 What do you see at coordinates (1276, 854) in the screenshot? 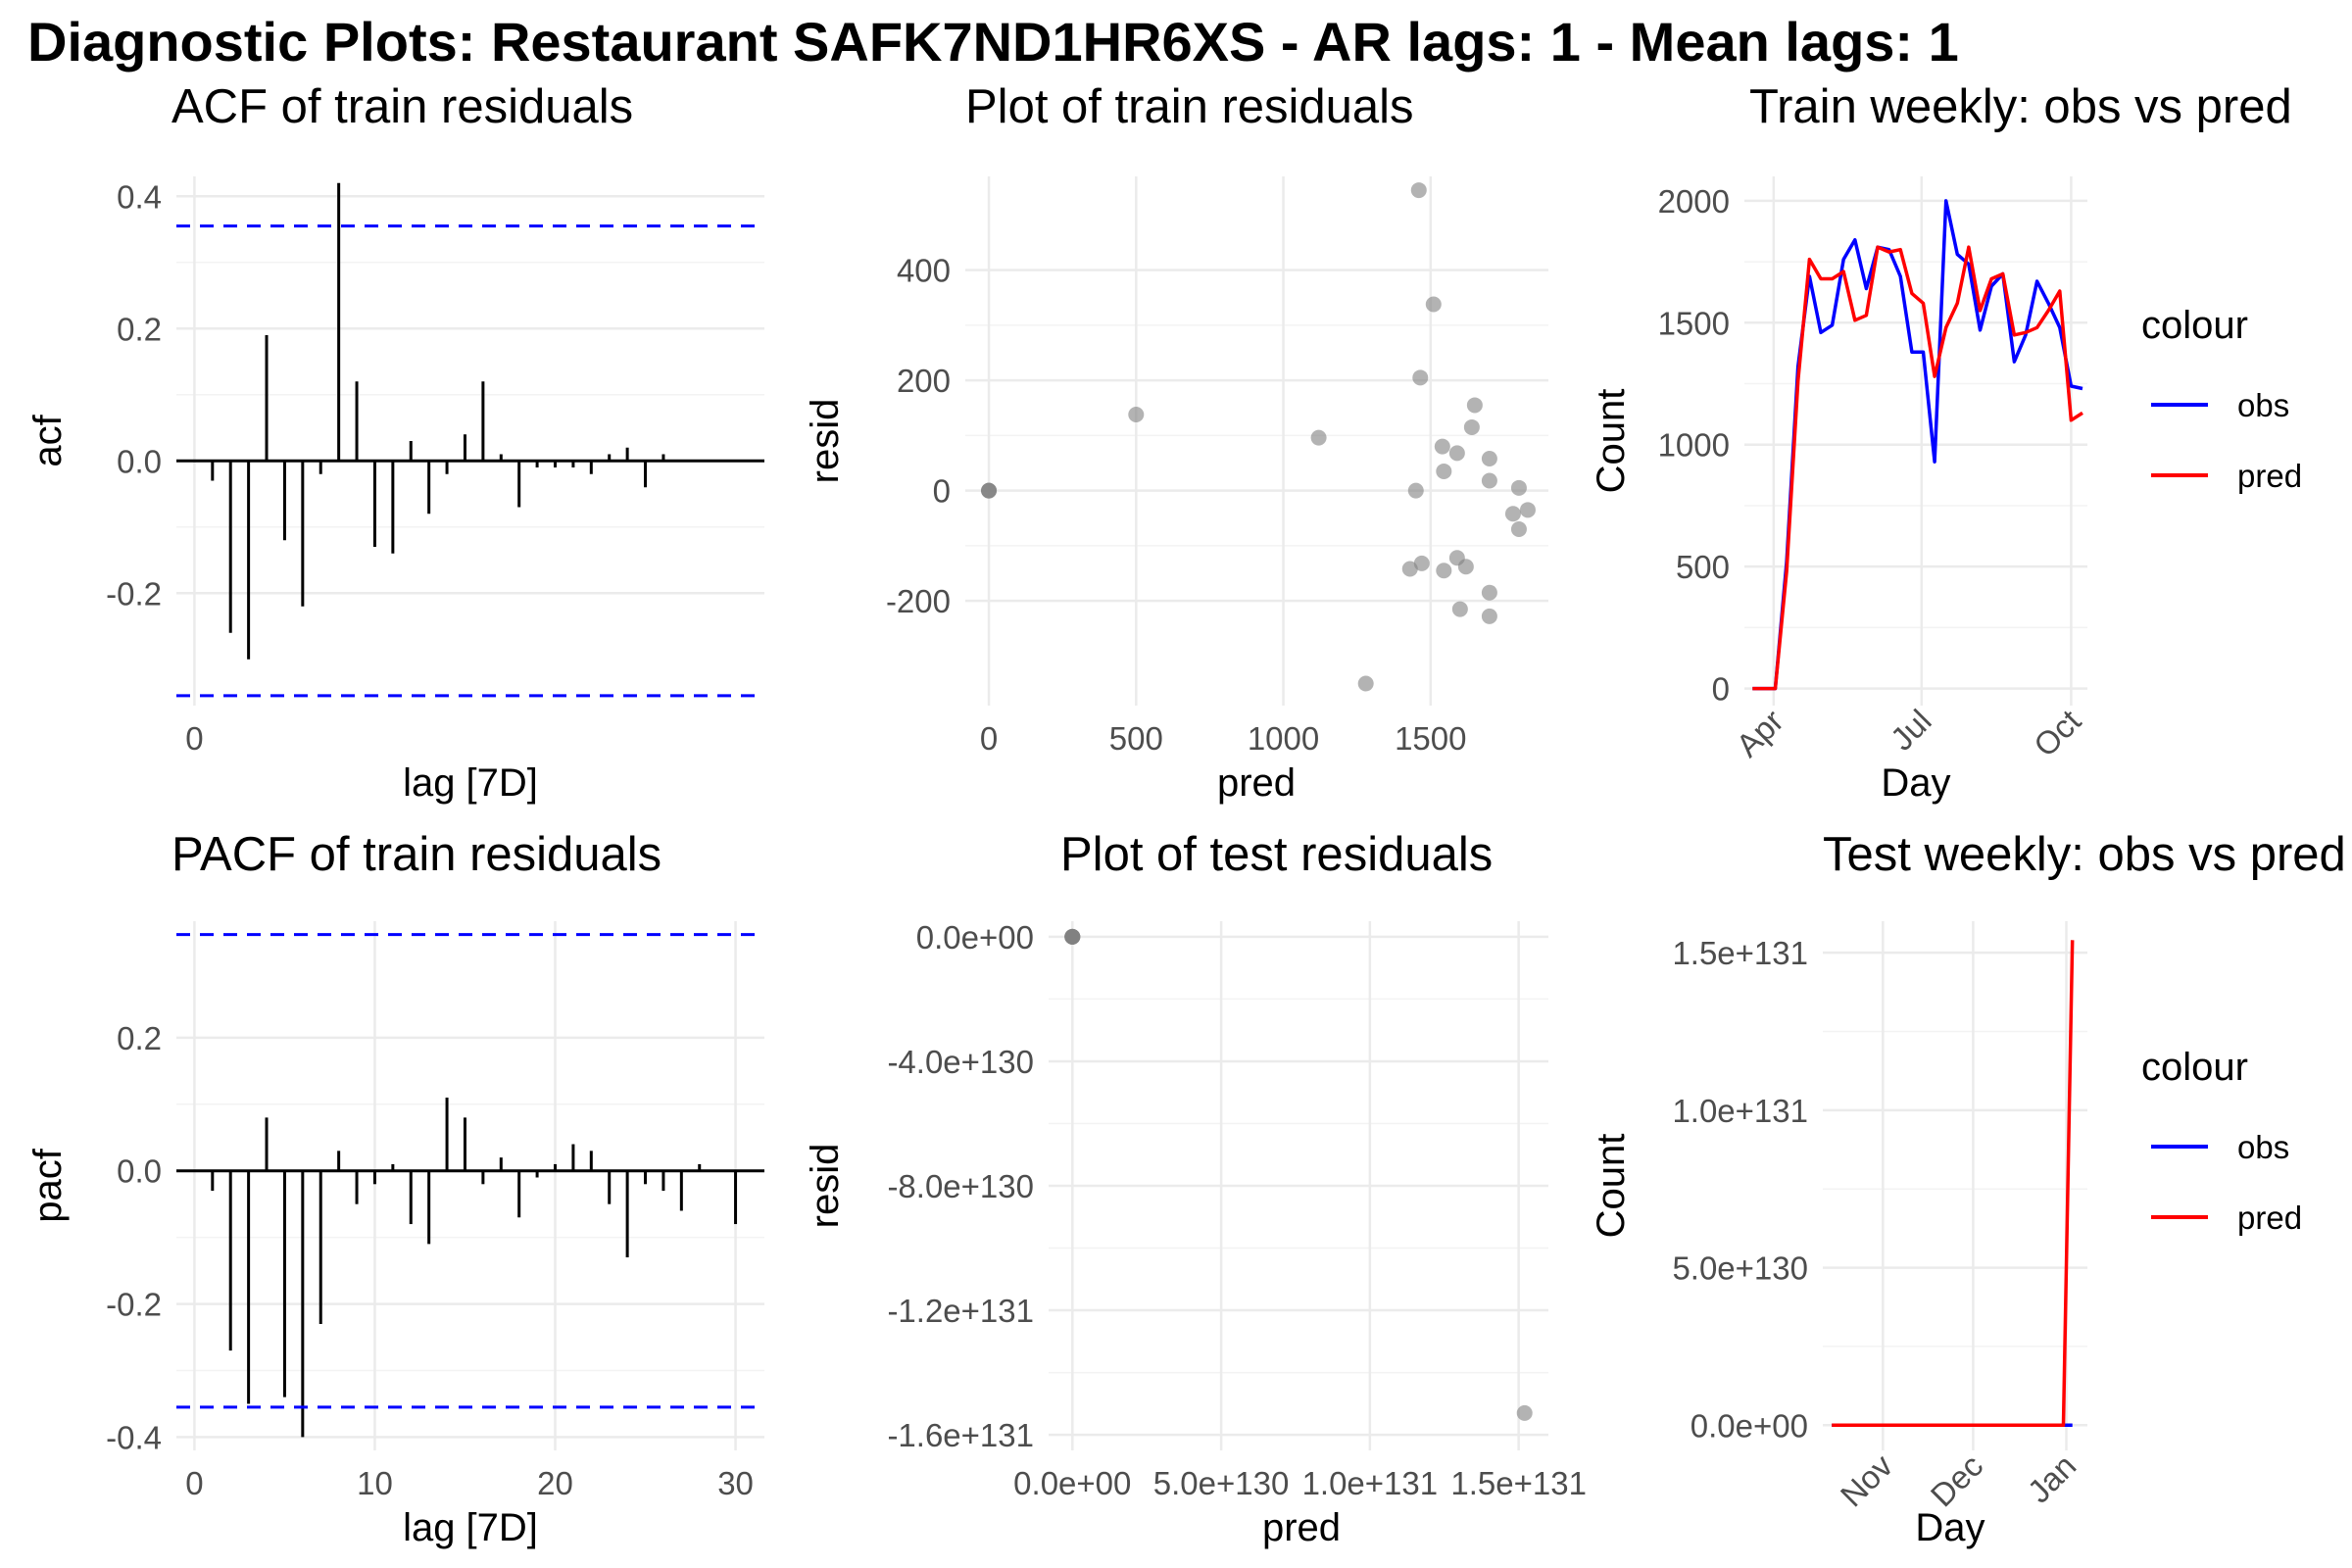
I see `panel-title: Plot of test residuals` at bounding box center [1276, 854].